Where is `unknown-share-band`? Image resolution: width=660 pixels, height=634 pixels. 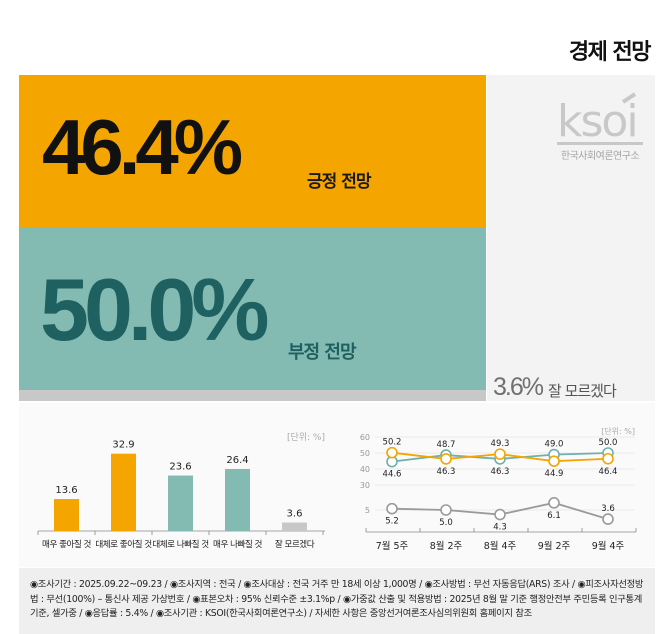
unknown-share-band is located at coordinates (252, 395).